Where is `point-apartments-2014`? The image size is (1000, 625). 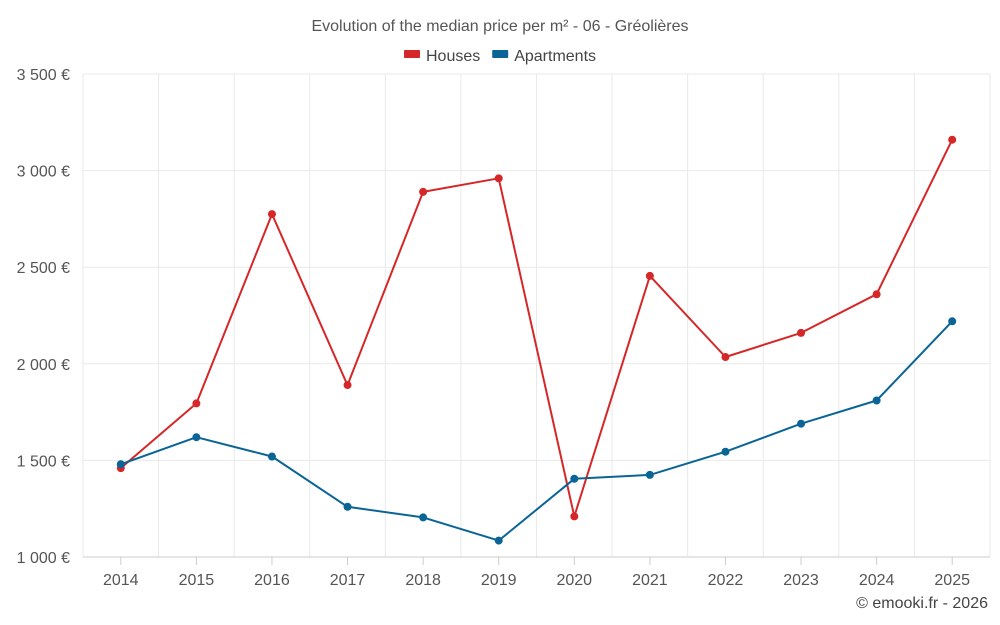
point-apartments-2014 is located at coordinates (120, 464).